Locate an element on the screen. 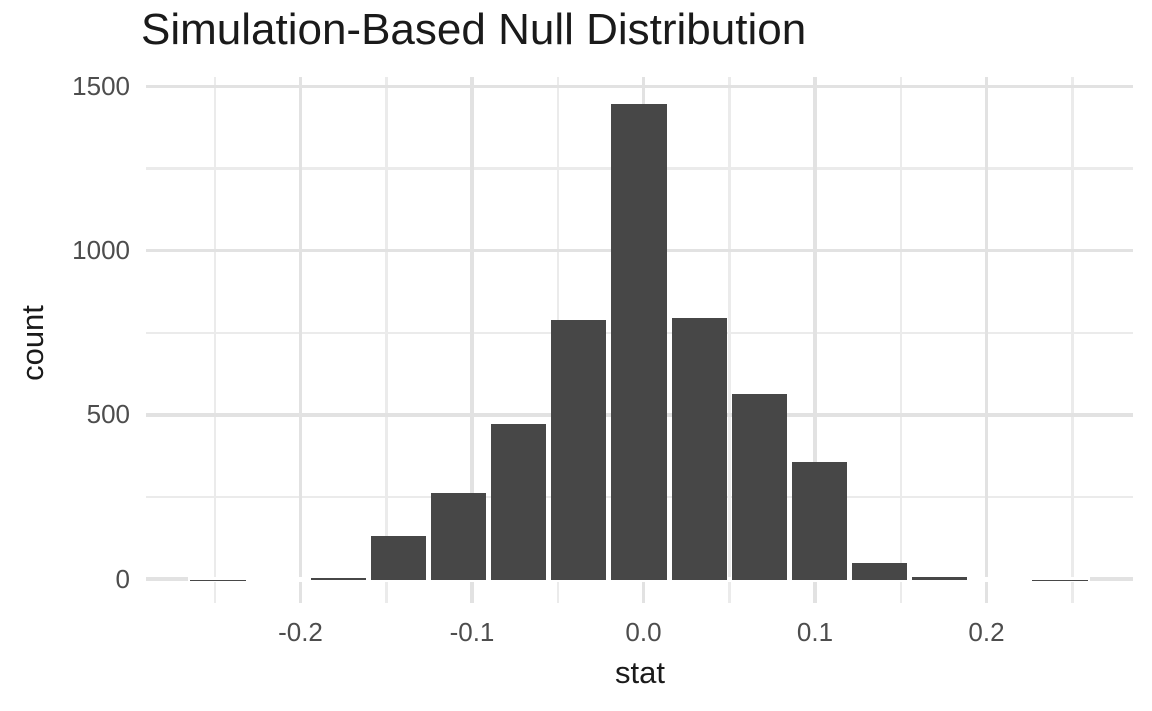  y-tick-label: 500 is located at coordinates (108, 414).